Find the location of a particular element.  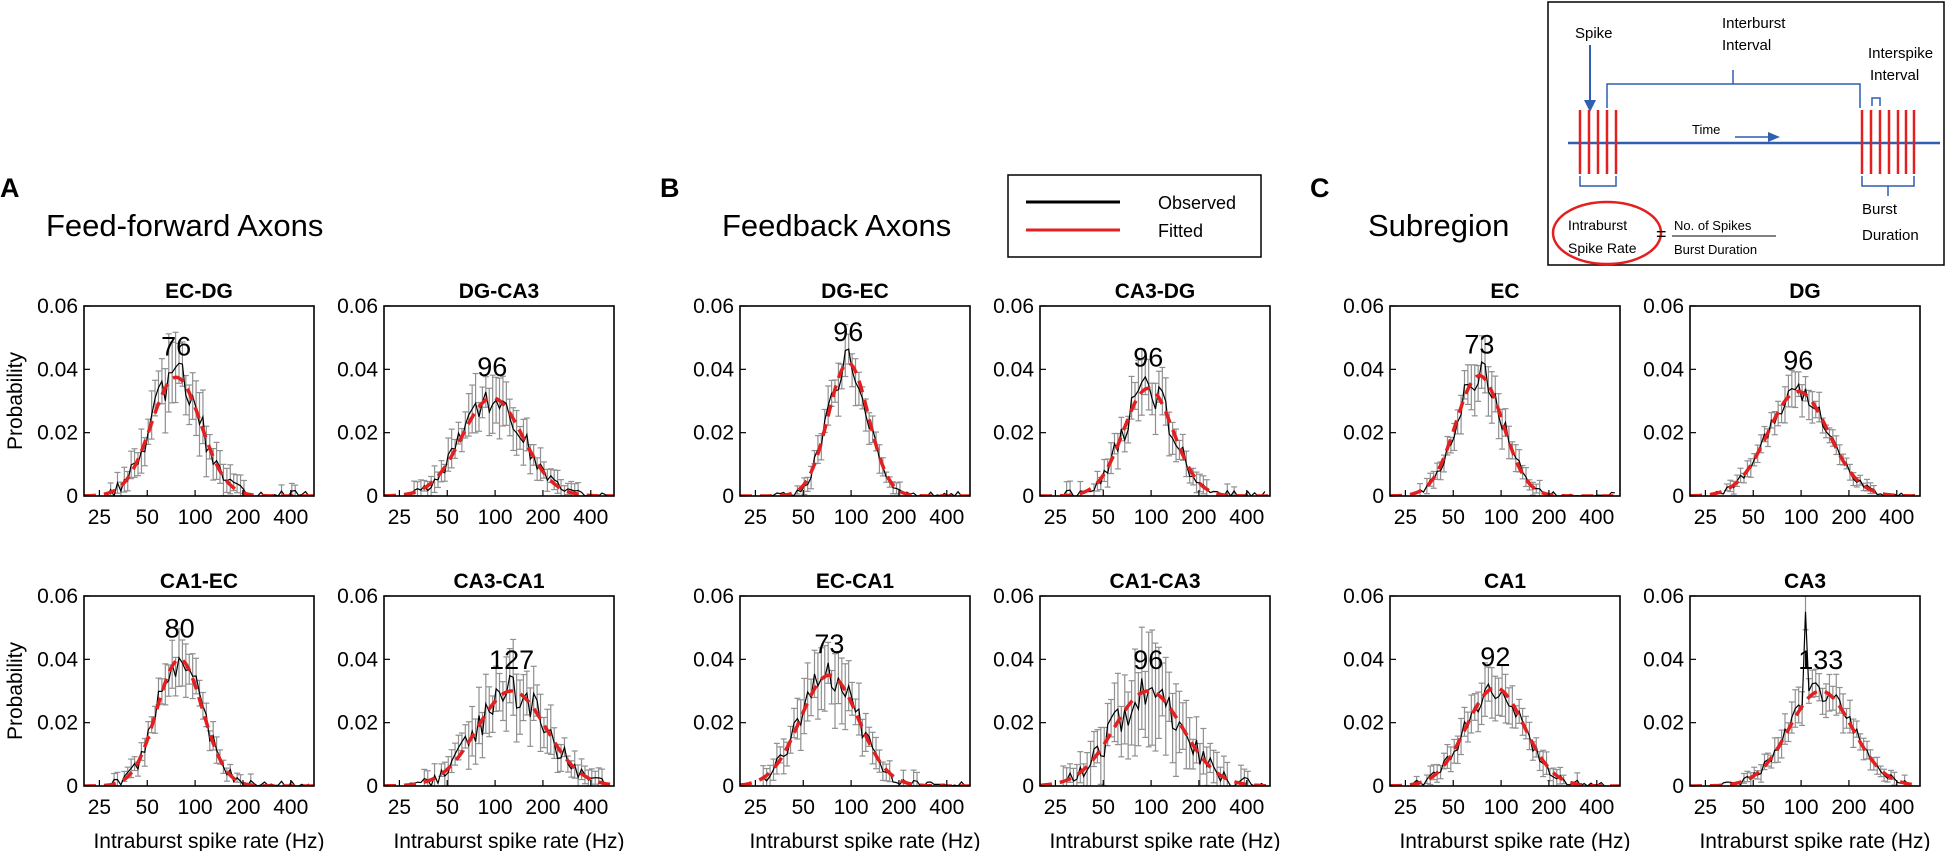

schematic-denominator: Burst Duration is located at coordinates (1715, 249).